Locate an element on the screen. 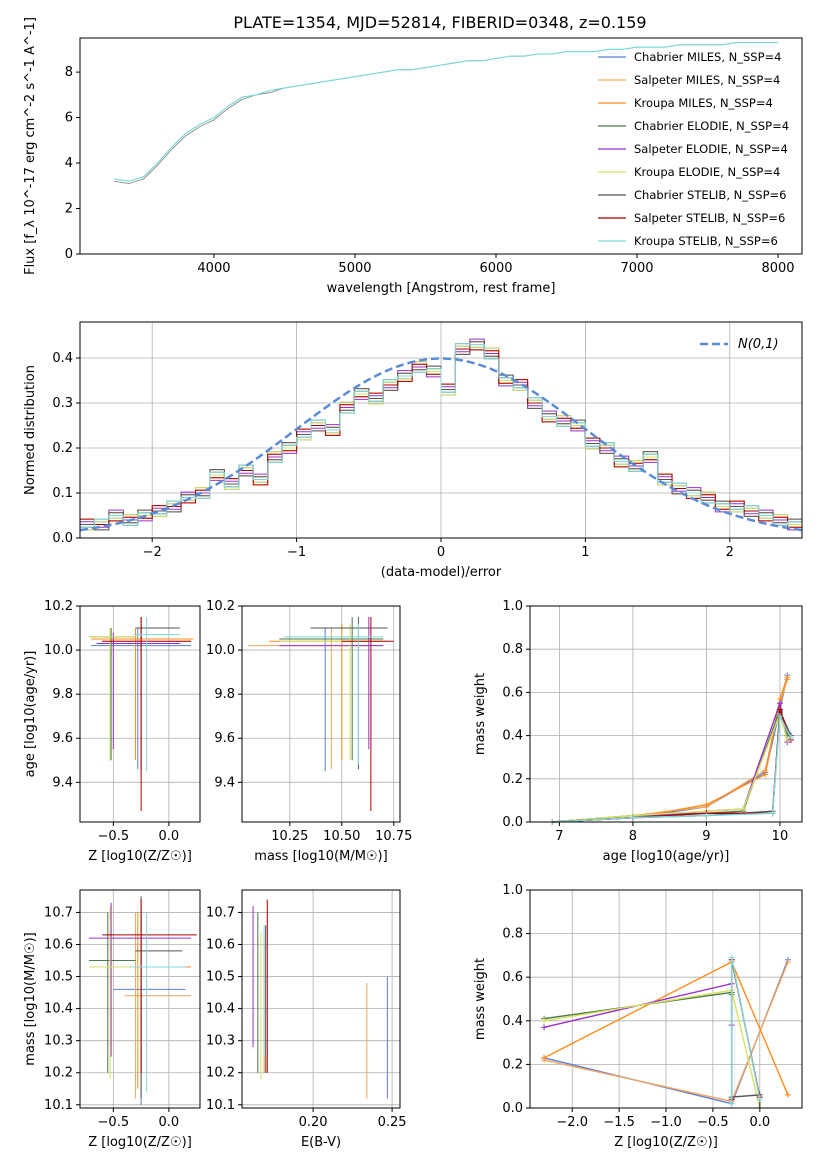 The height and width of the screenshot is (1170, 819). y-tick-label: 8 is located at coordinates (69, 72).